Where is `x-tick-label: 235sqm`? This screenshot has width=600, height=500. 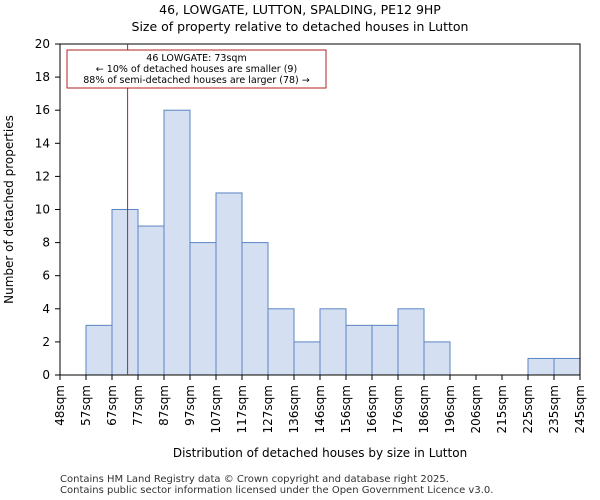 x-tick-label: 235sqm is located at coordinates (554, 409).